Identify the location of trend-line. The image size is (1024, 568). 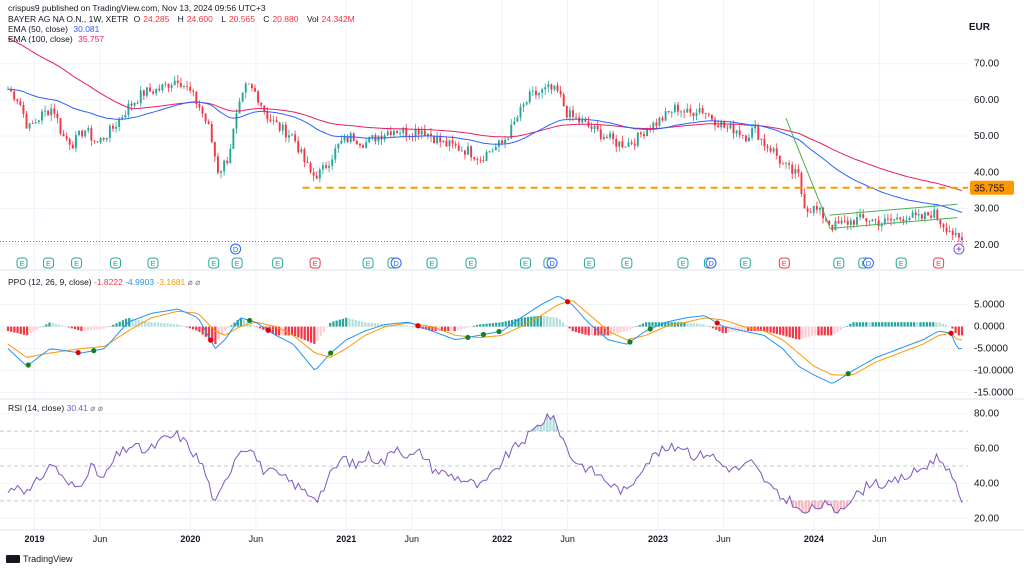
(807, 172).